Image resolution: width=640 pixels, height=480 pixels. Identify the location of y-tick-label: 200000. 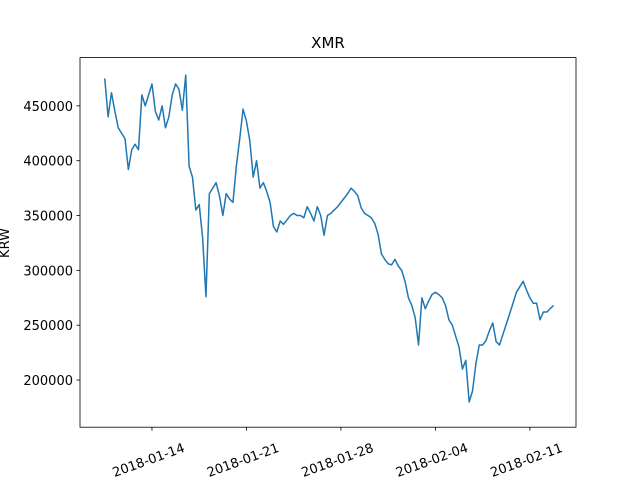
(48, 381).